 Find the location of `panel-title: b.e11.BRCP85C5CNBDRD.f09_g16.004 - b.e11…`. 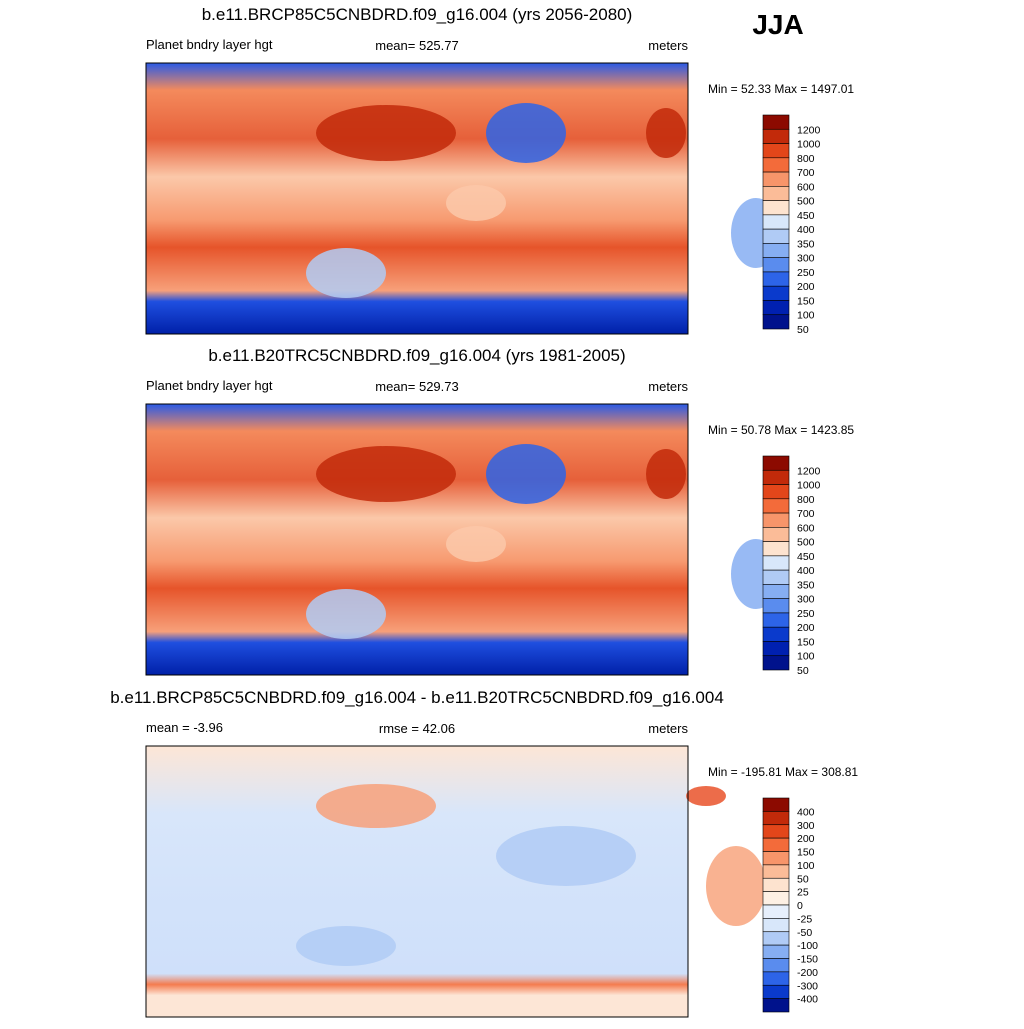

panel-title: b.e11.BRCP85C5CNBDRD.f09_g16.004 - b.e11… is located at coordinates (417, 697).